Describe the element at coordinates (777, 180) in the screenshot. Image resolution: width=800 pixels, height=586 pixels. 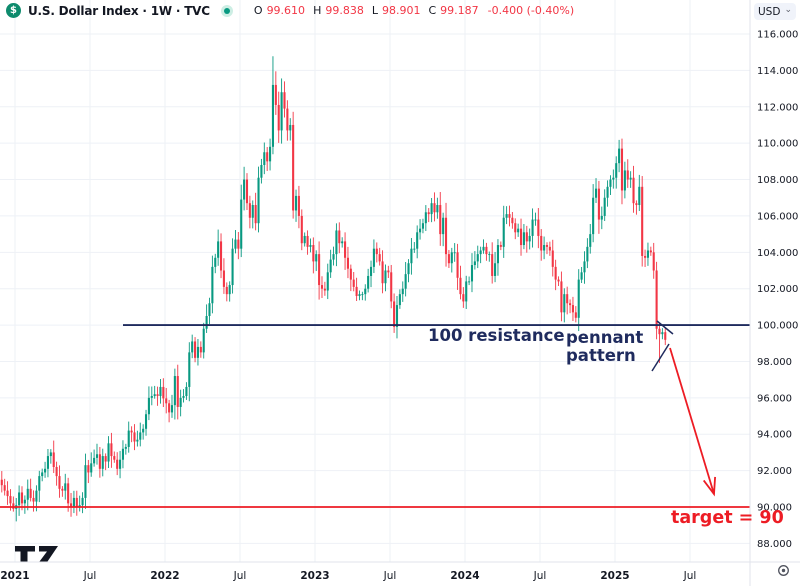
I see `price-axis-label: 108.000` at that location.